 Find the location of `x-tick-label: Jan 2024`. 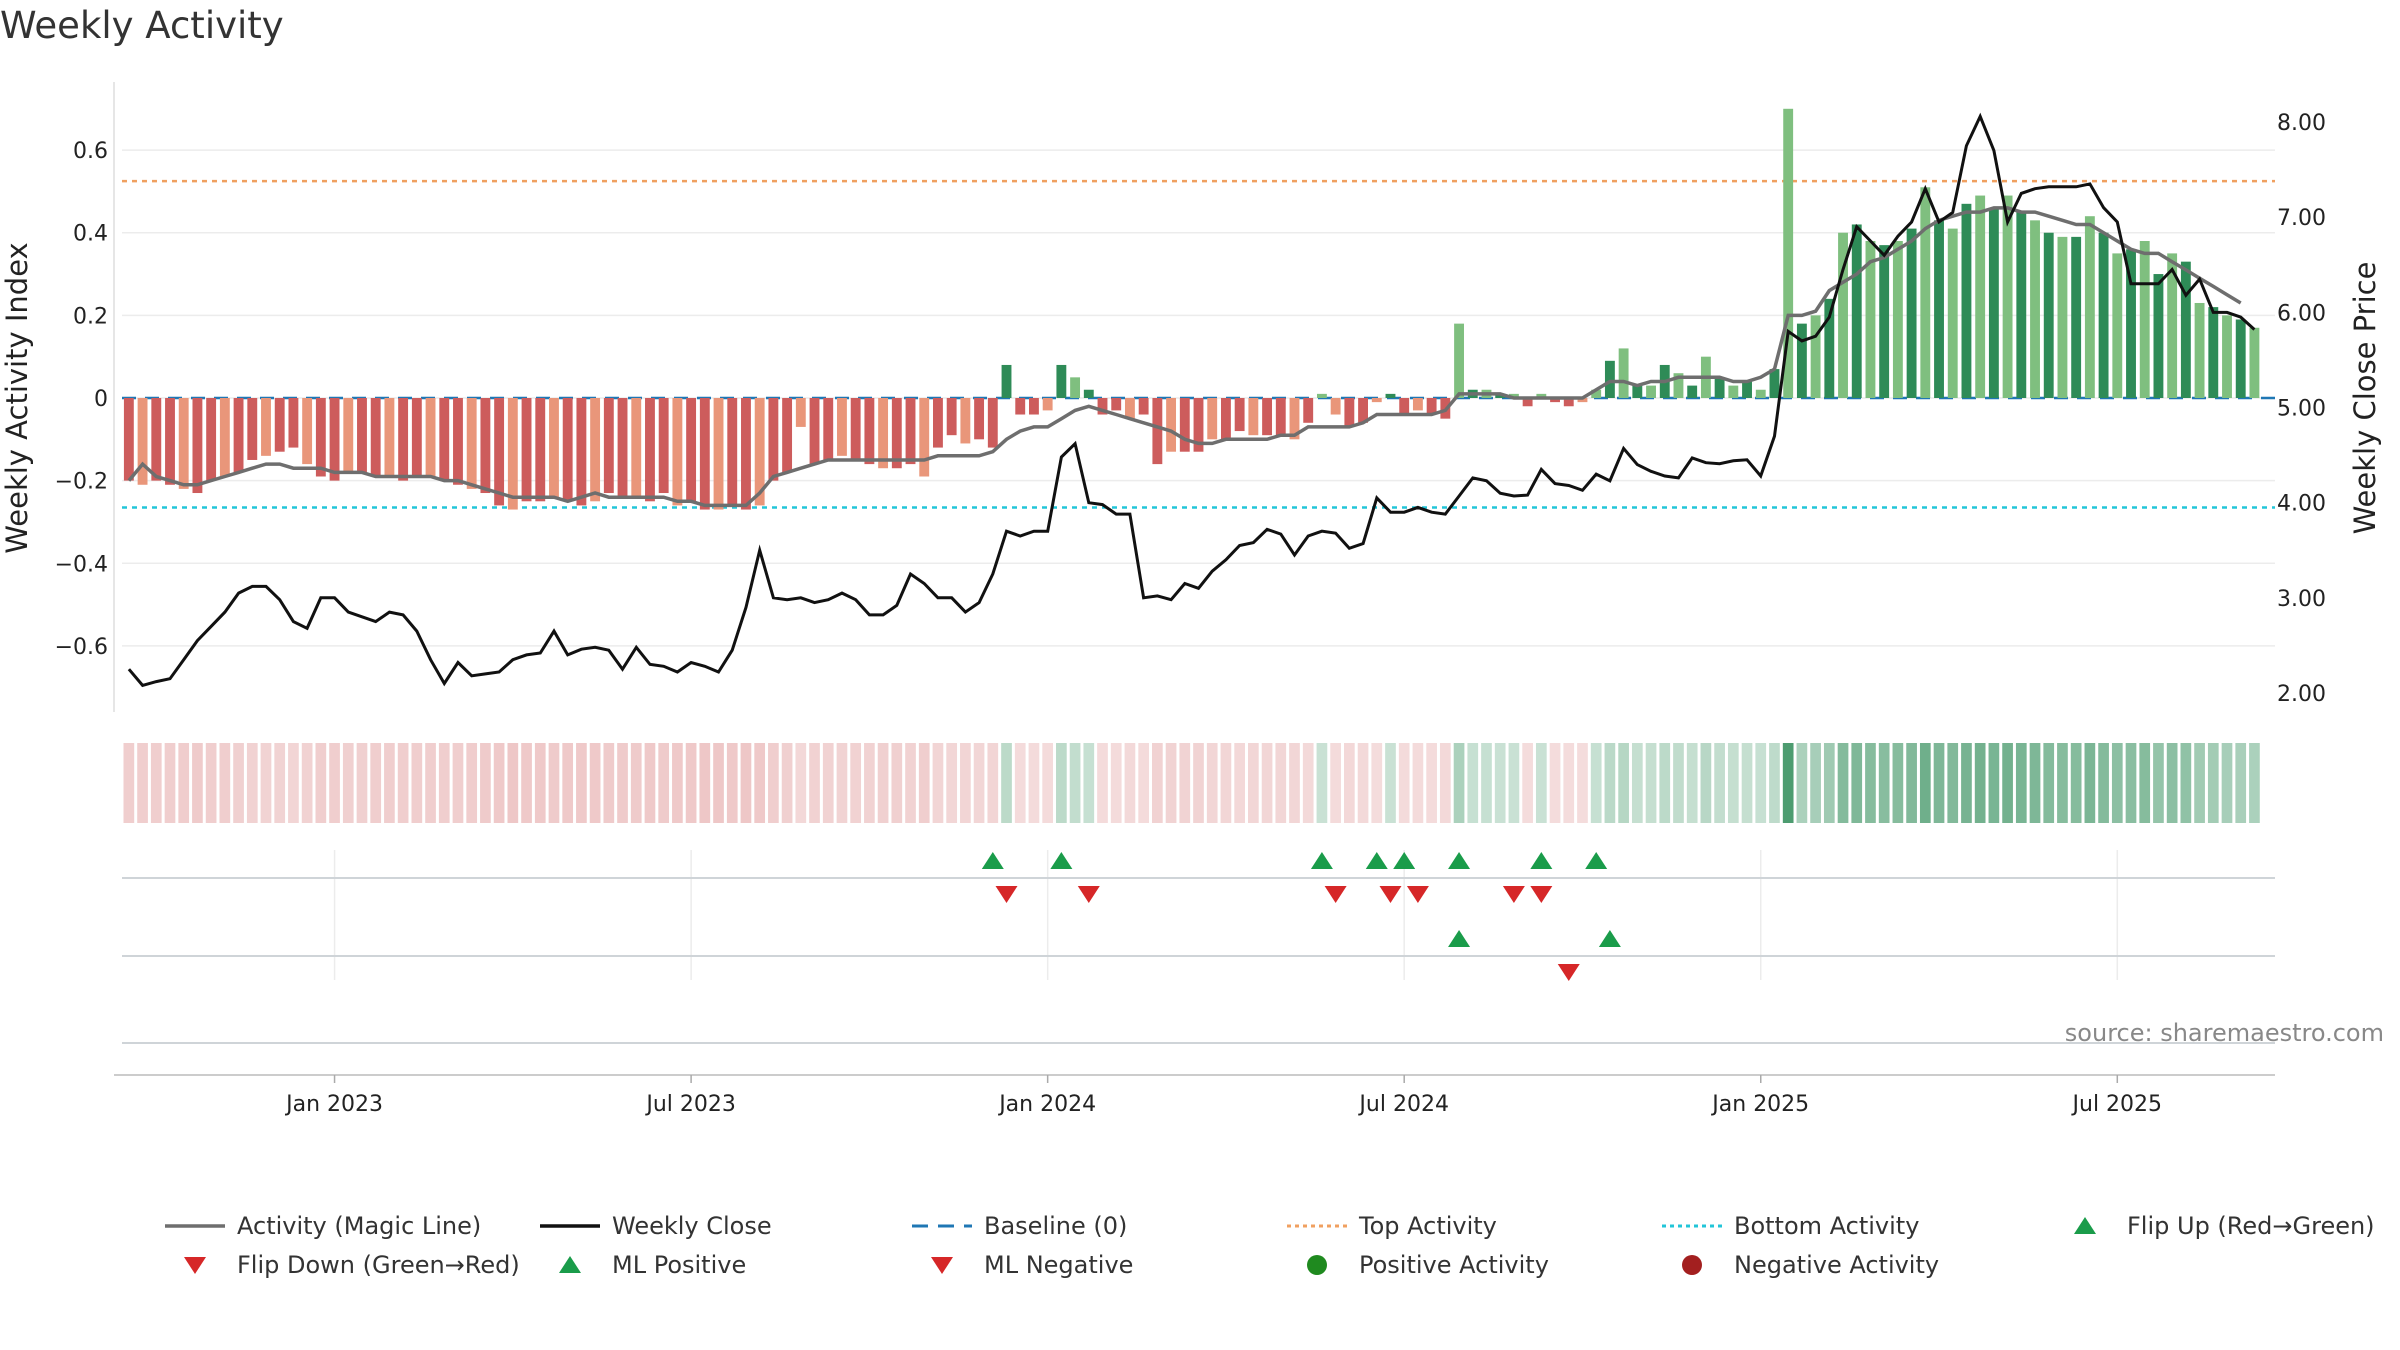

x-tick-label: Jan 2024 is located at coordinates (1046, 1104).